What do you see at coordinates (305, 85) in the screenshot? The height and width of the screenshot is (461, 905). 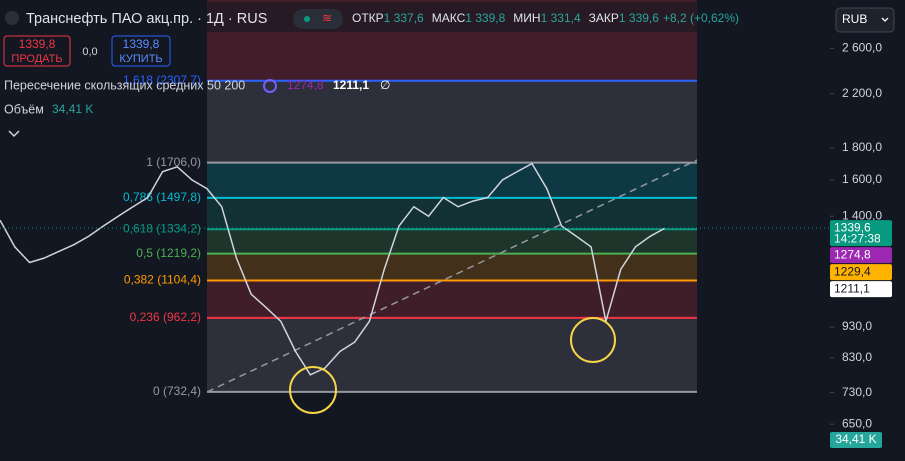 I see `ma-value: 1274,8` at bounding box center [305, 85].